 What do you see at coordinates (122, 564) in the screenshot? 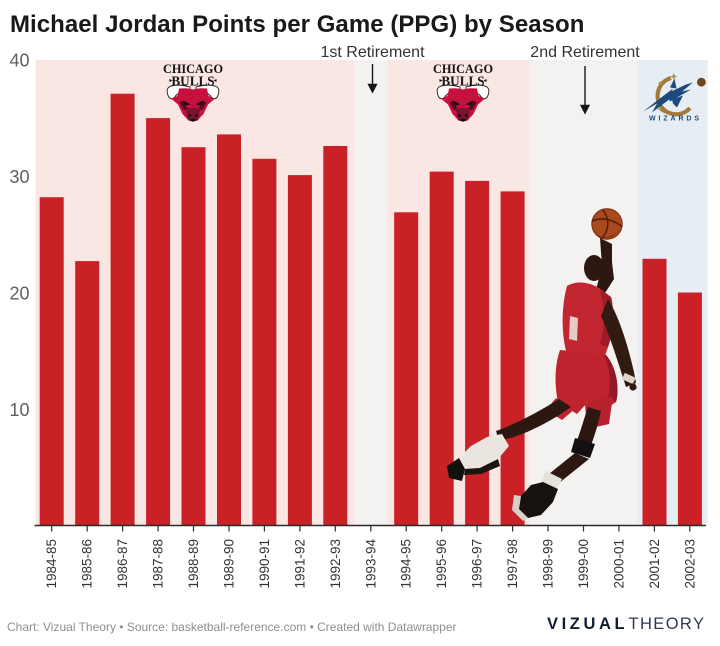
I see `svg-text: 1986-87` at bounding box center [122, 564].